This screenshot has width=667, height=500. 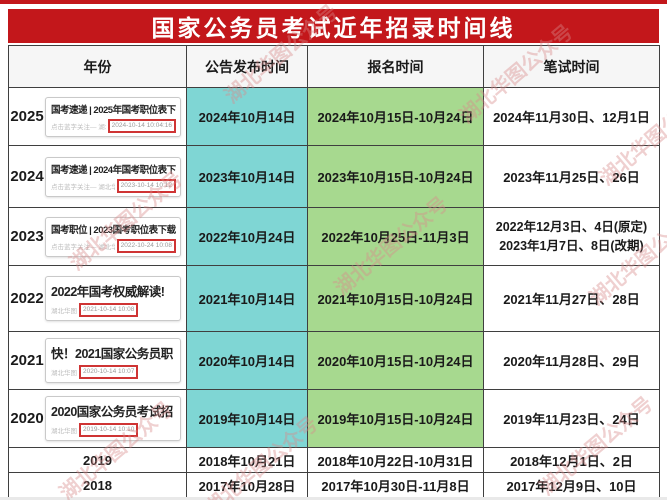 I want to click on column-header-exam: 笔试时间, so click(x=572, y=67).